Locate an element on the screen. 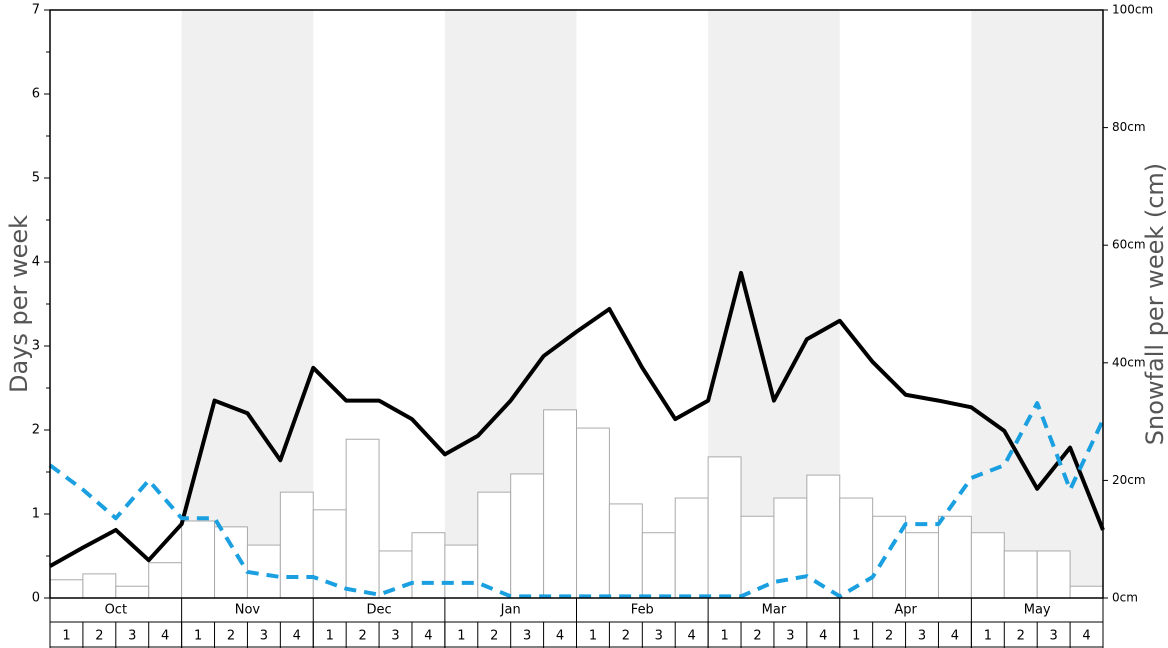  y-tick-label: 1 is located at coordinates (36, 514).